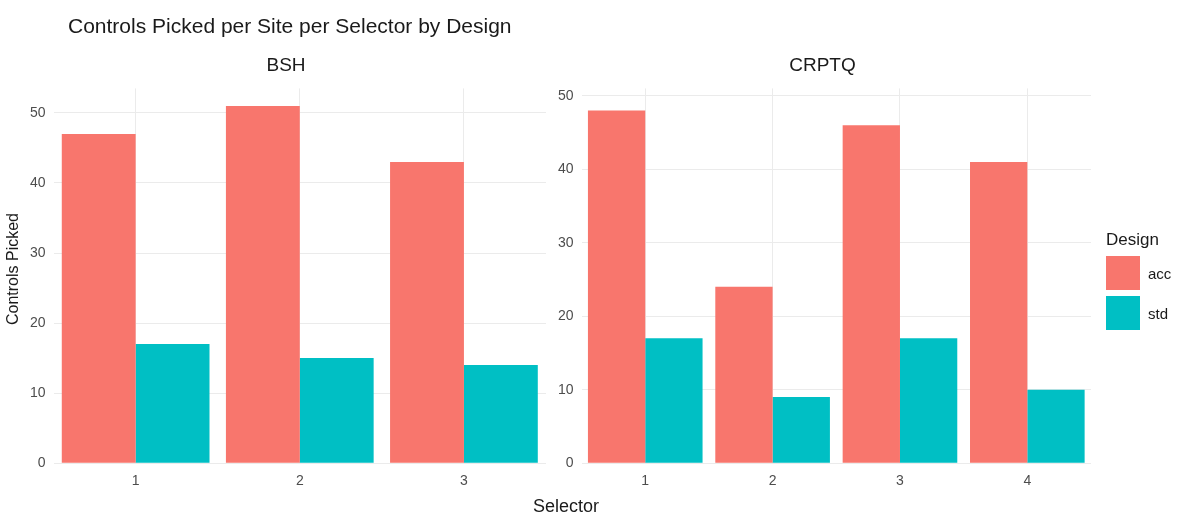 The width and height of the screenshot is (1192, 521). Describe the element at coordinates (822, 65) in the screenshot. I see `chart-subtitle: CRPTQ` at that location.